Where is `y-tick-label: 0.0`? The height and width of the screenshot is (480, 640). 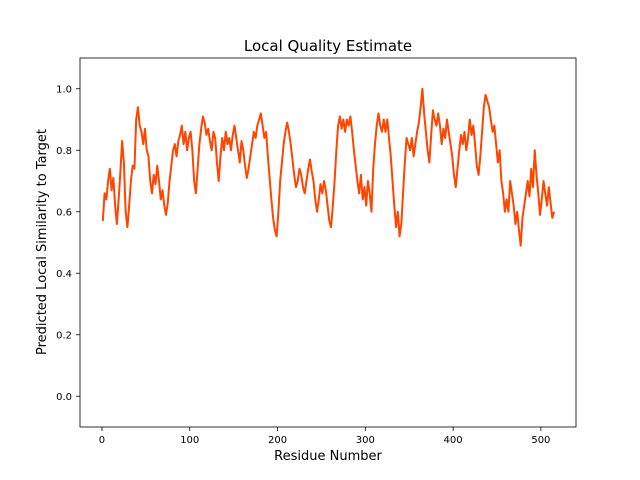
y-tick-label: 0.0 is located at coordinates (64, 397).